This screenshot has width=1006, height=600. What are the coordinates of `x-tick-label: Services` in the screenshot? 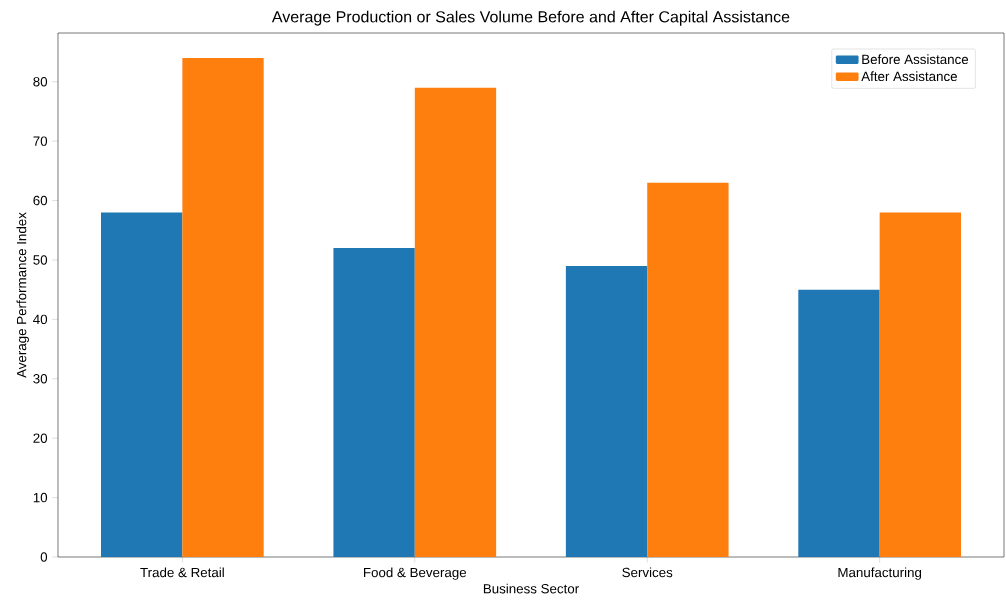 It's located at (647, 572).